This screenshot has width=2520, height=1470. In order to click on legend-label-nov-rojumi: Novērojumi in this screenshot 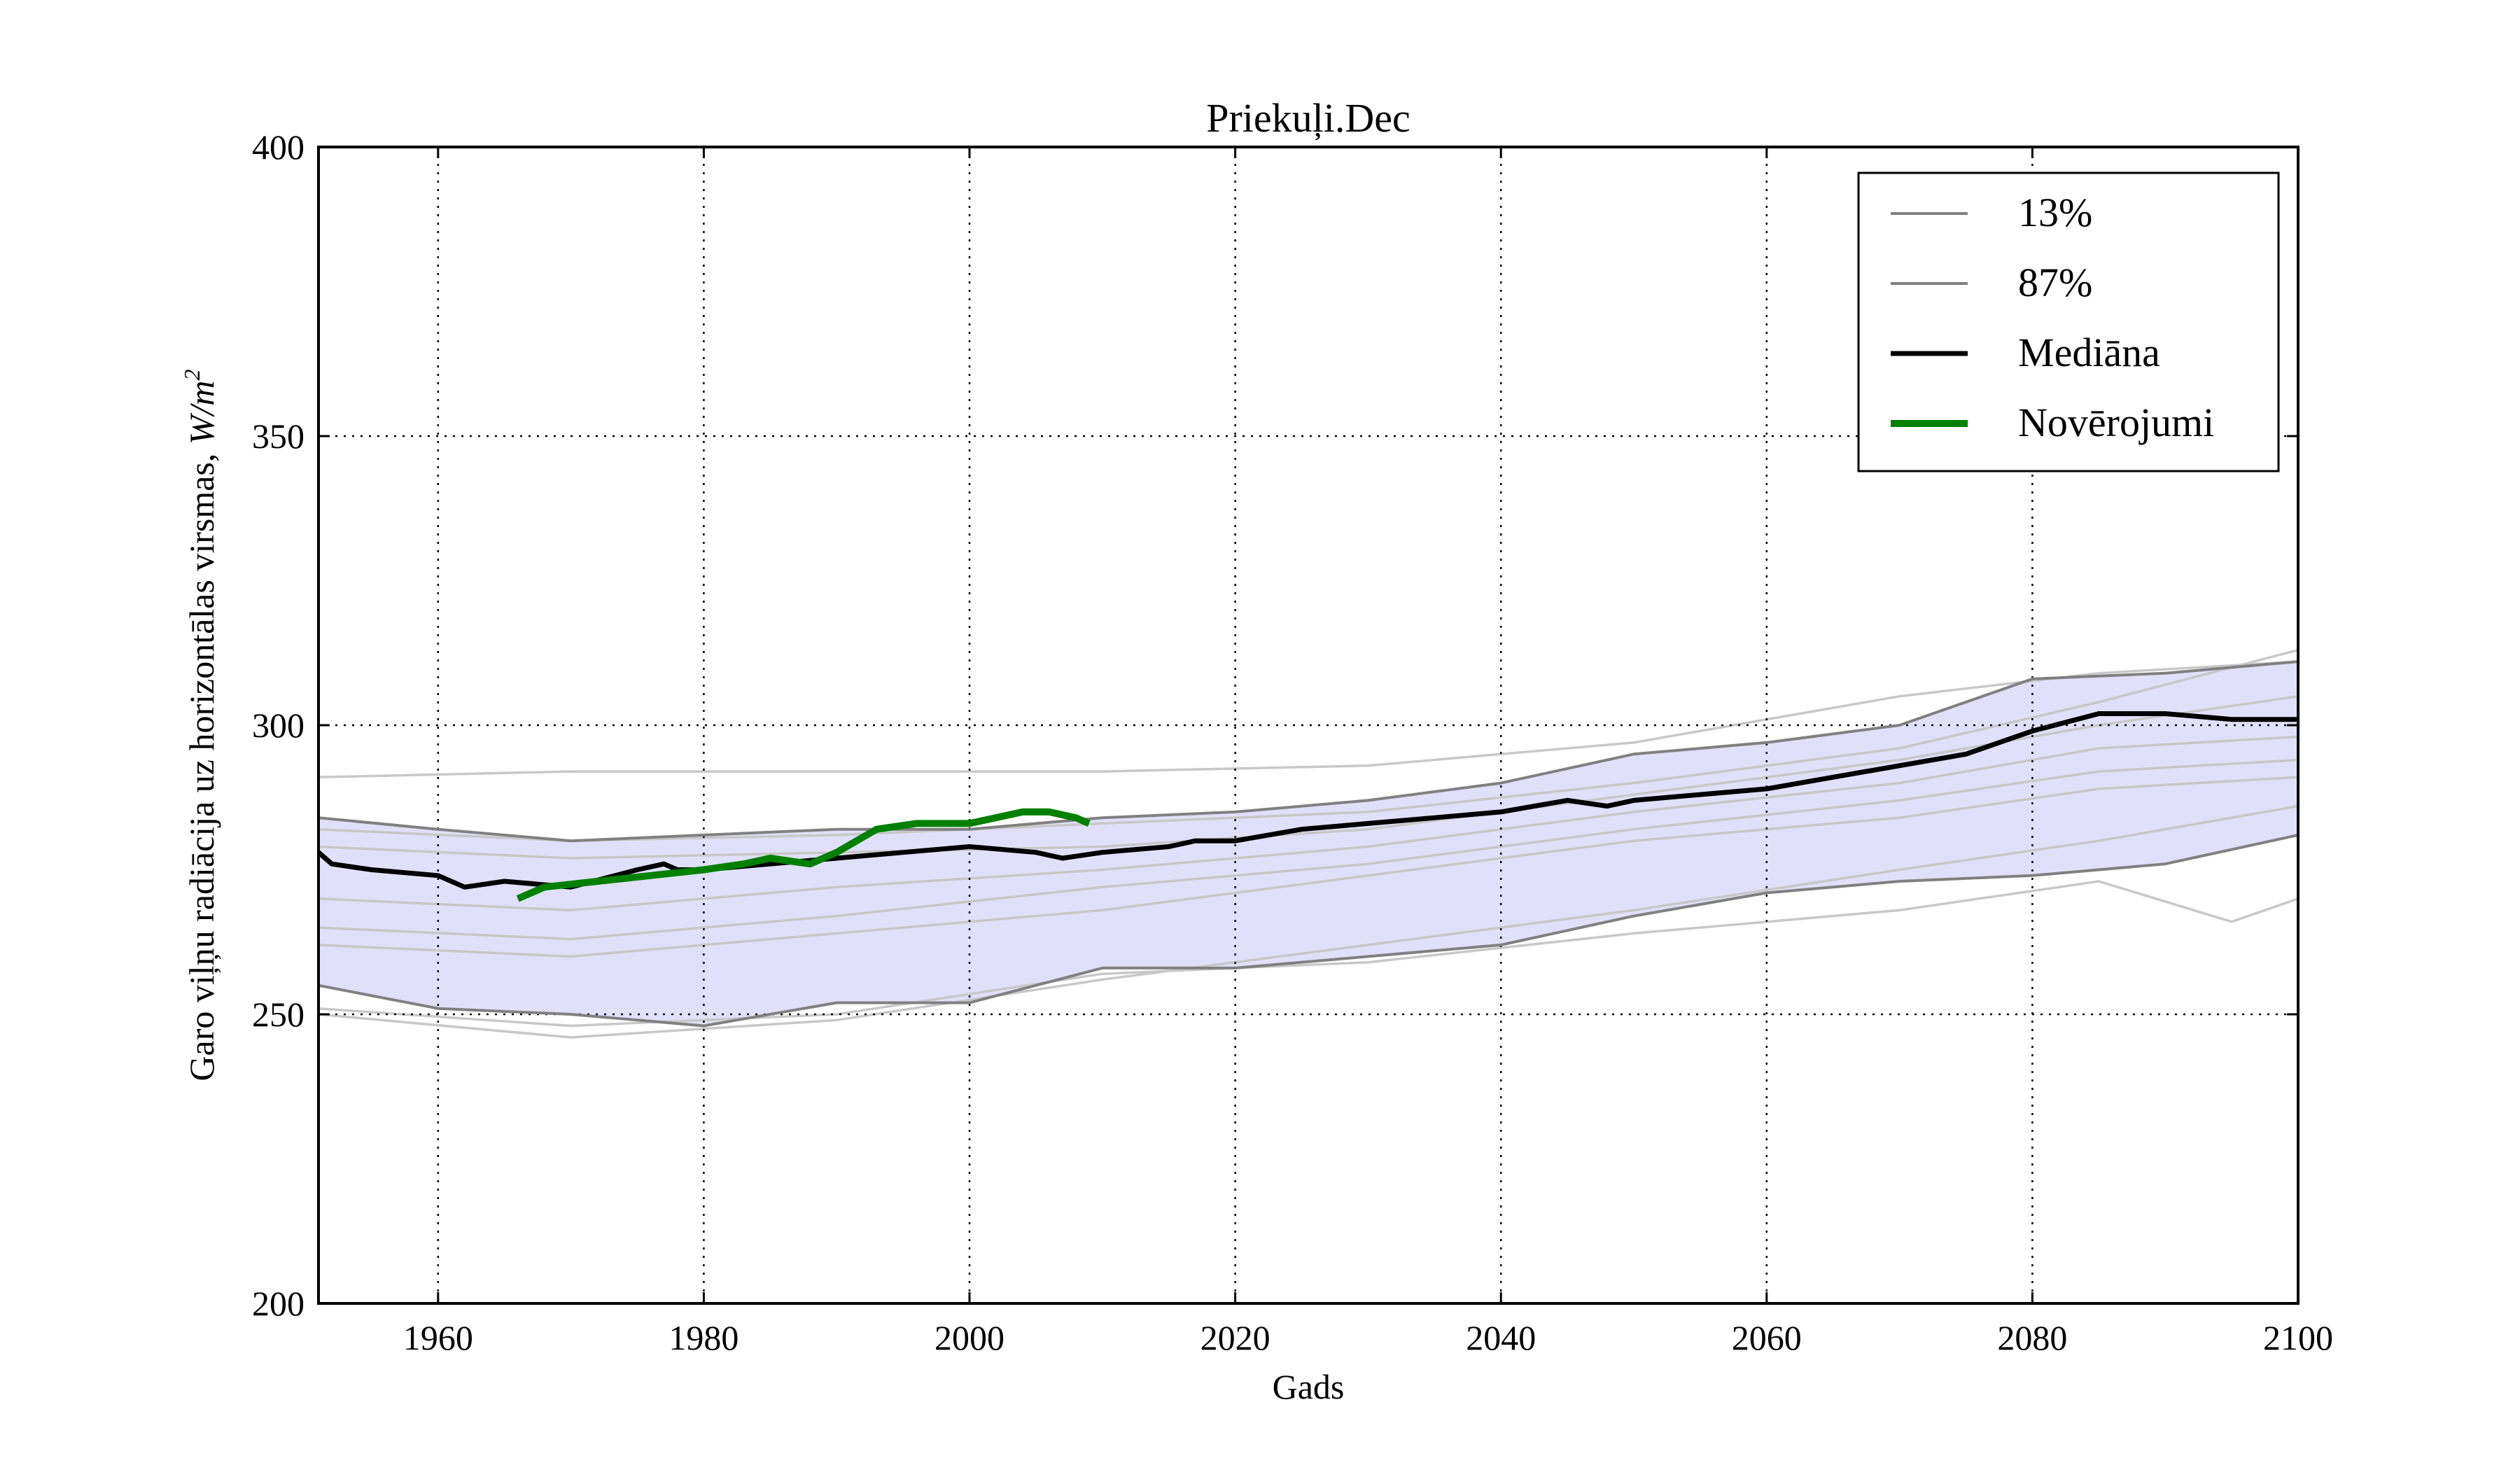, I will do `click(2116, 422)`.